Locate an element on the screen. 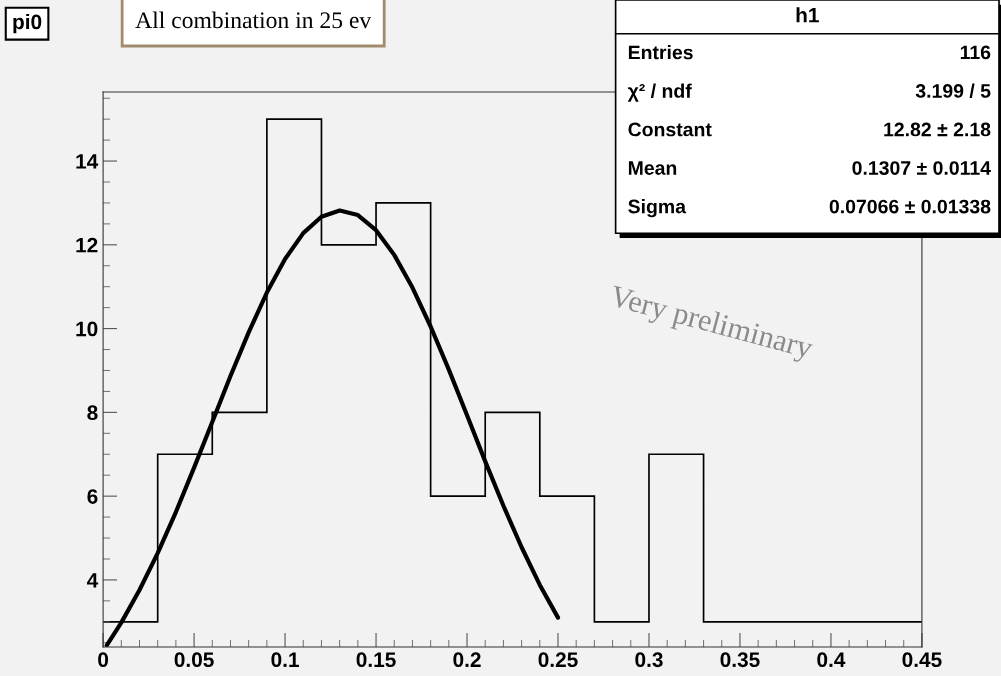  annotation: 12.82 ± 2.18 is located at coordinates (937, 129).